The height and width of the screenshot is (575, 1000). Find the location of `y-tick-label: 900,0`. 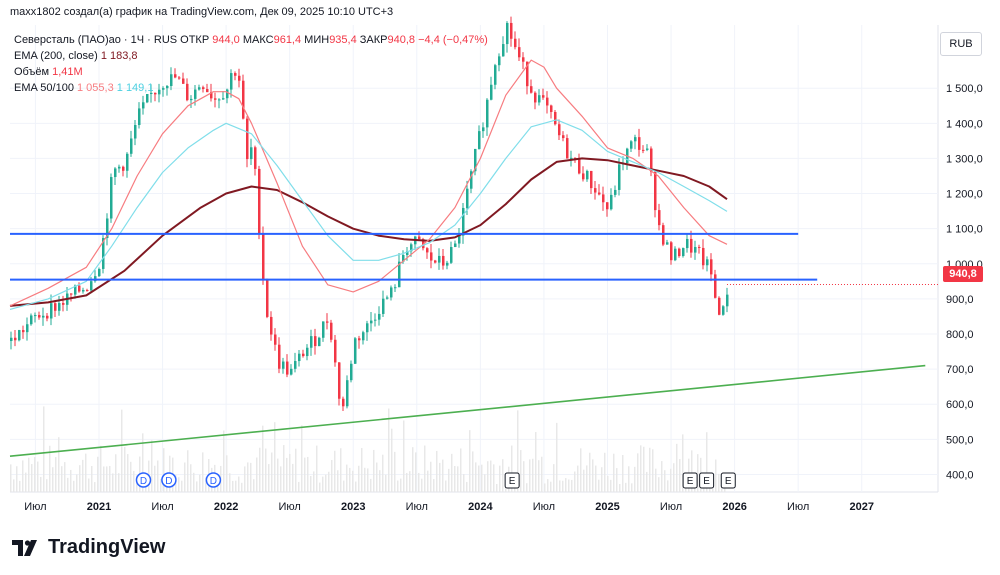

y-tick-label: 900,0 is located at coordinates (960, 300).